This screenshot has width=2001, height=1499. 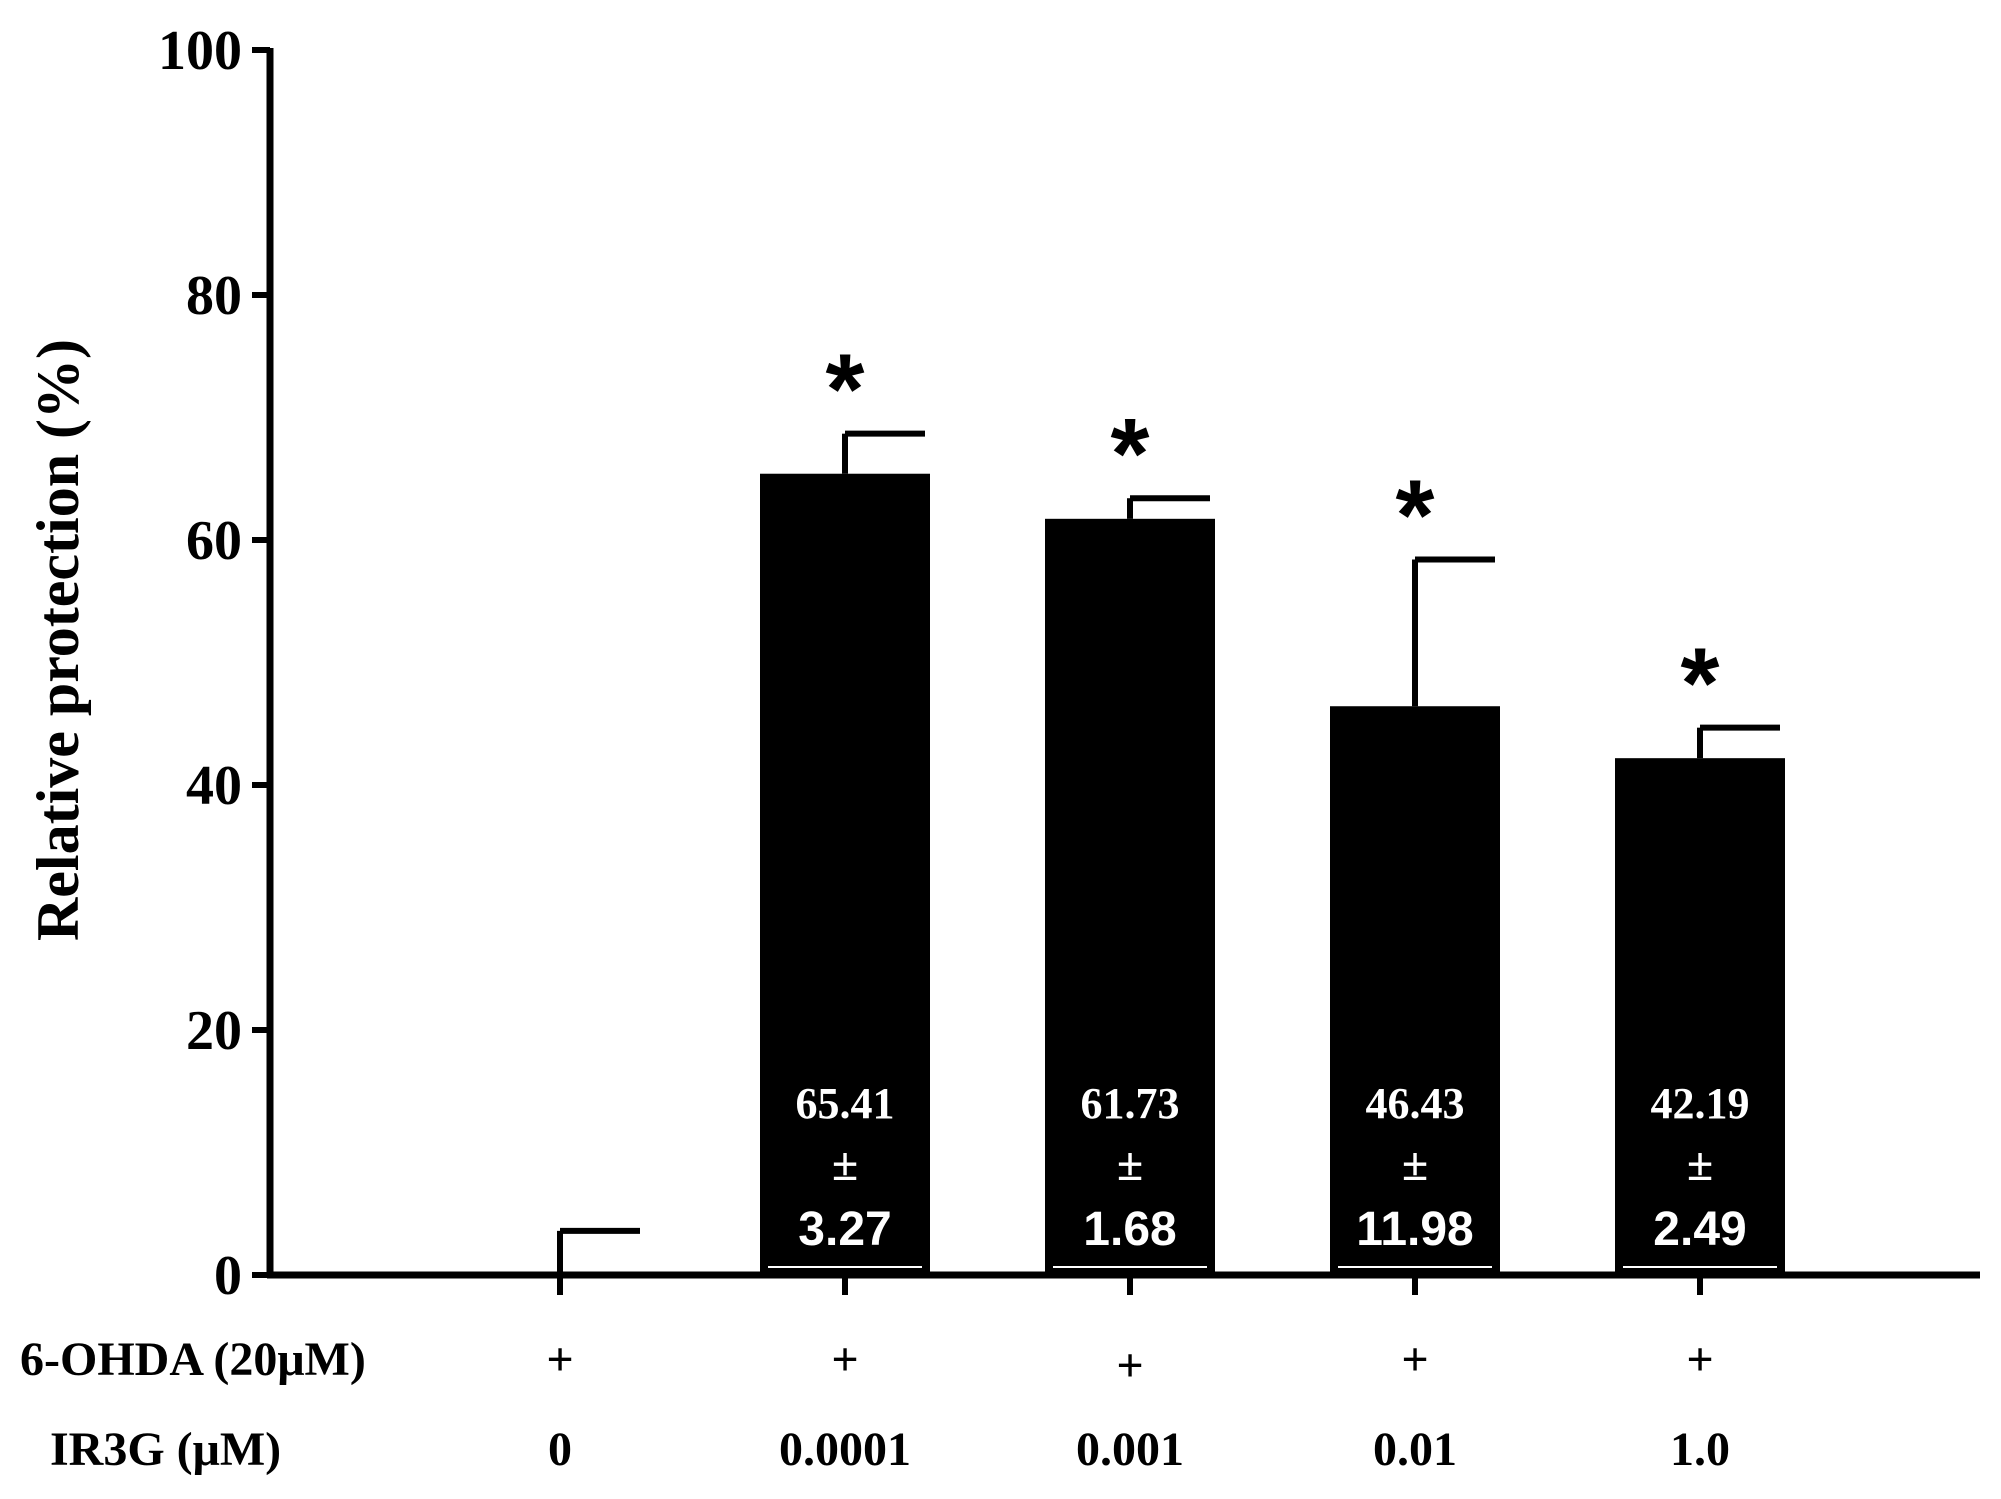 I want to click on bar-value-sd: 3.27, so click(x=844, y=1229).